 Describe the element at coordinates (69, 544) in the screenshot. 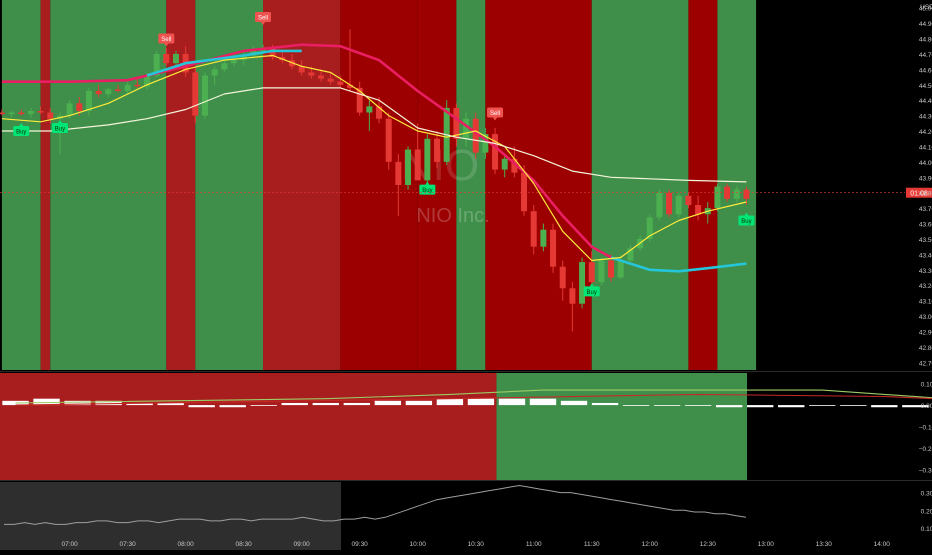

I see `time-tick-label: 07:00` at that location.